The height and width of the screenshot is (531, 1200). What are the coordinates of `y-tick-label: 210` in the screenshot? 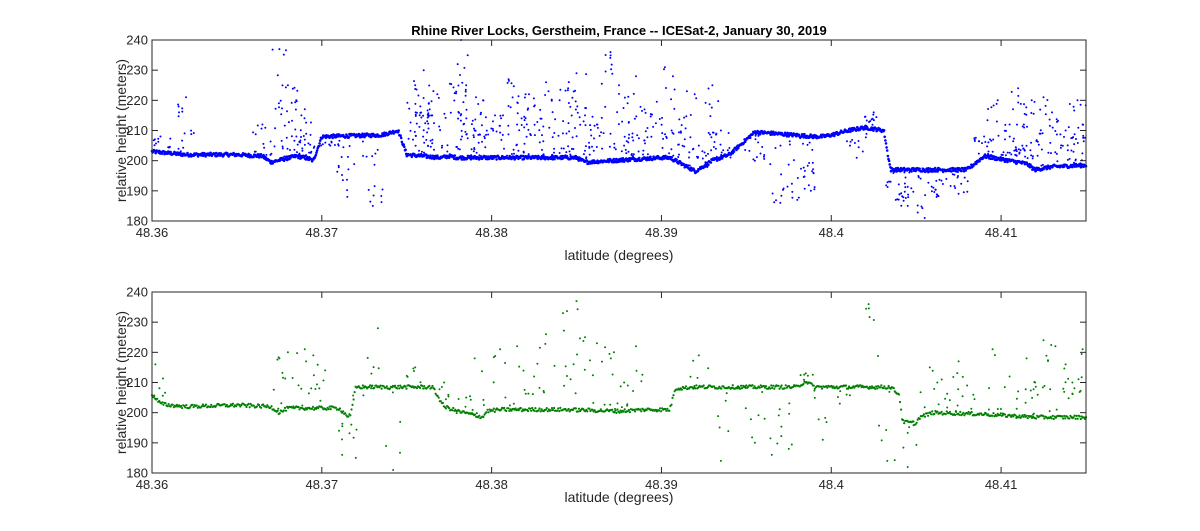 It's located at (137, 130).